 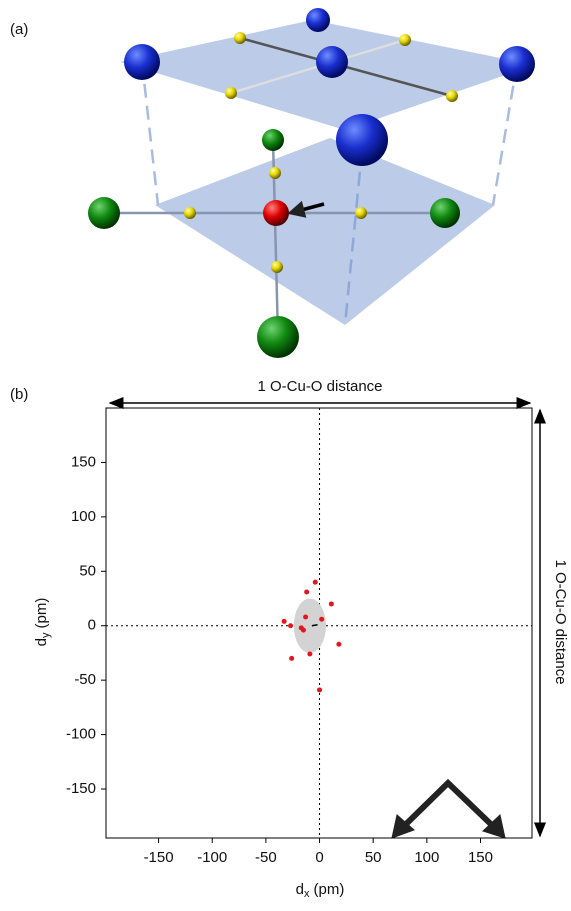 What do you see at coordinates (92, 625) in the screenshot?
I see `y-tick-label: 0` at bounding box center [92, 625].